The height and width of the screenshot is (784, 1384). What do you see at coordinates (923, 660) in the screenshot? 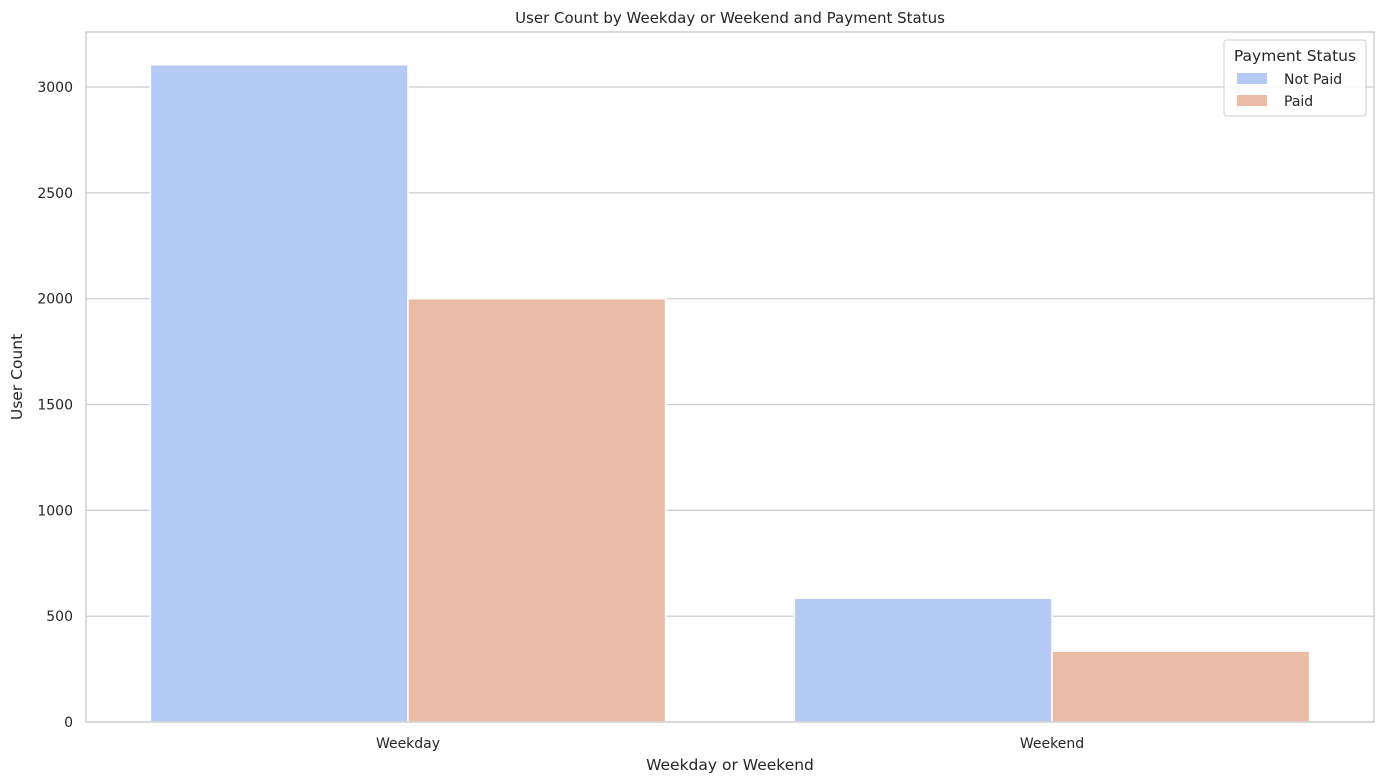
I see `bar-not-paid-weekend` at bounding box center [923, 660].